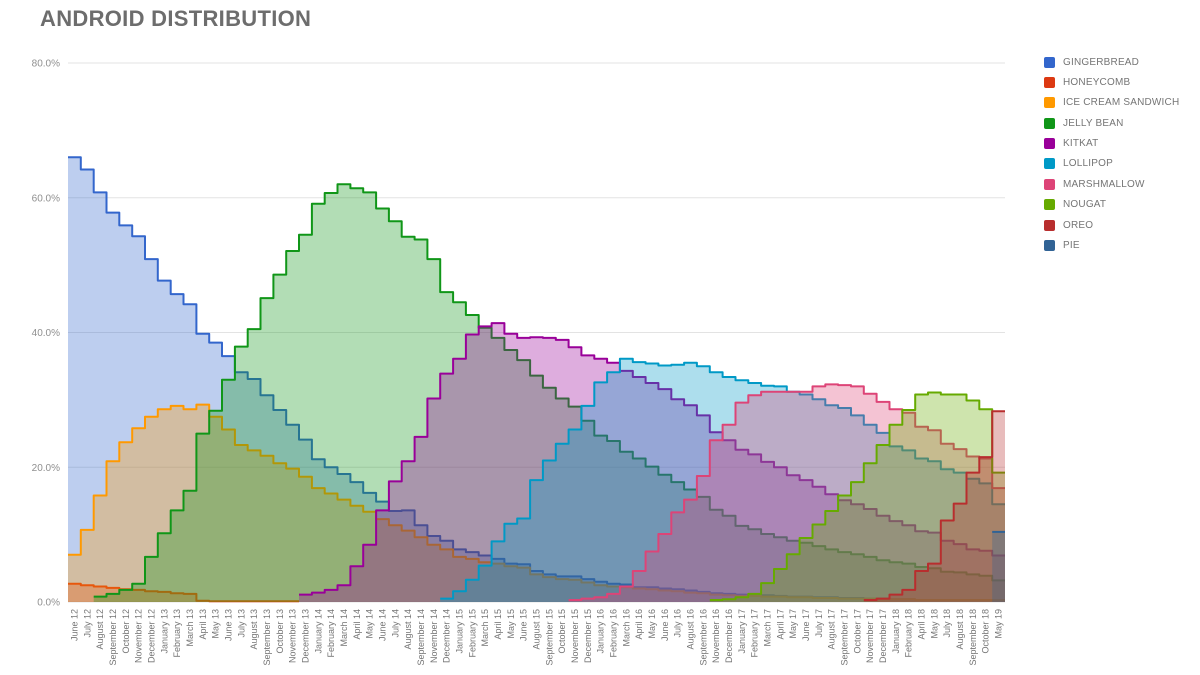 The image size is (1200, 675). Describe the element at coordinates (870, 636) in the screenshot. I see `x-axis-label: November 17` at that location.